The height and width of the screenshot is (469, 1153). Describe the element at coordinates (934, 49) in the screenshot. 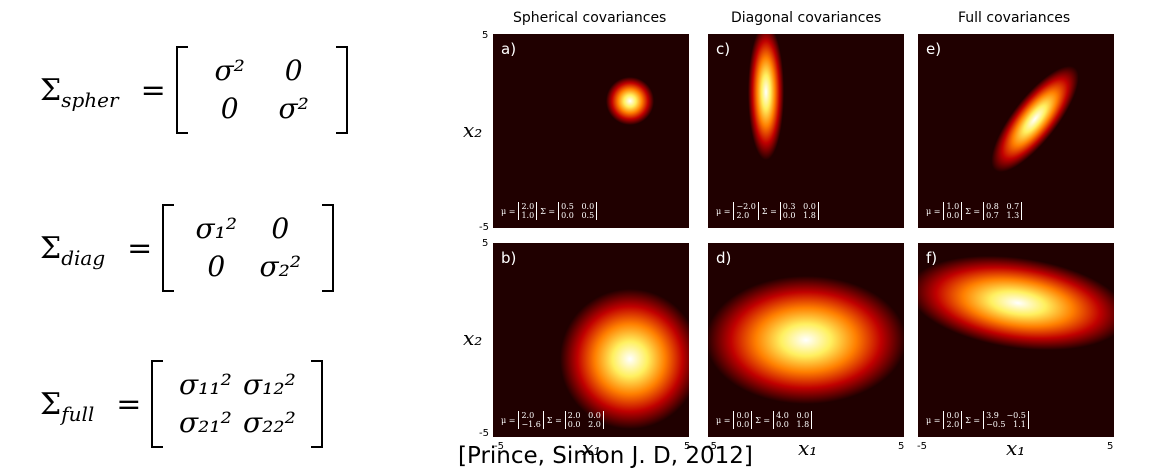

I see `panel-label: e)` at that location.